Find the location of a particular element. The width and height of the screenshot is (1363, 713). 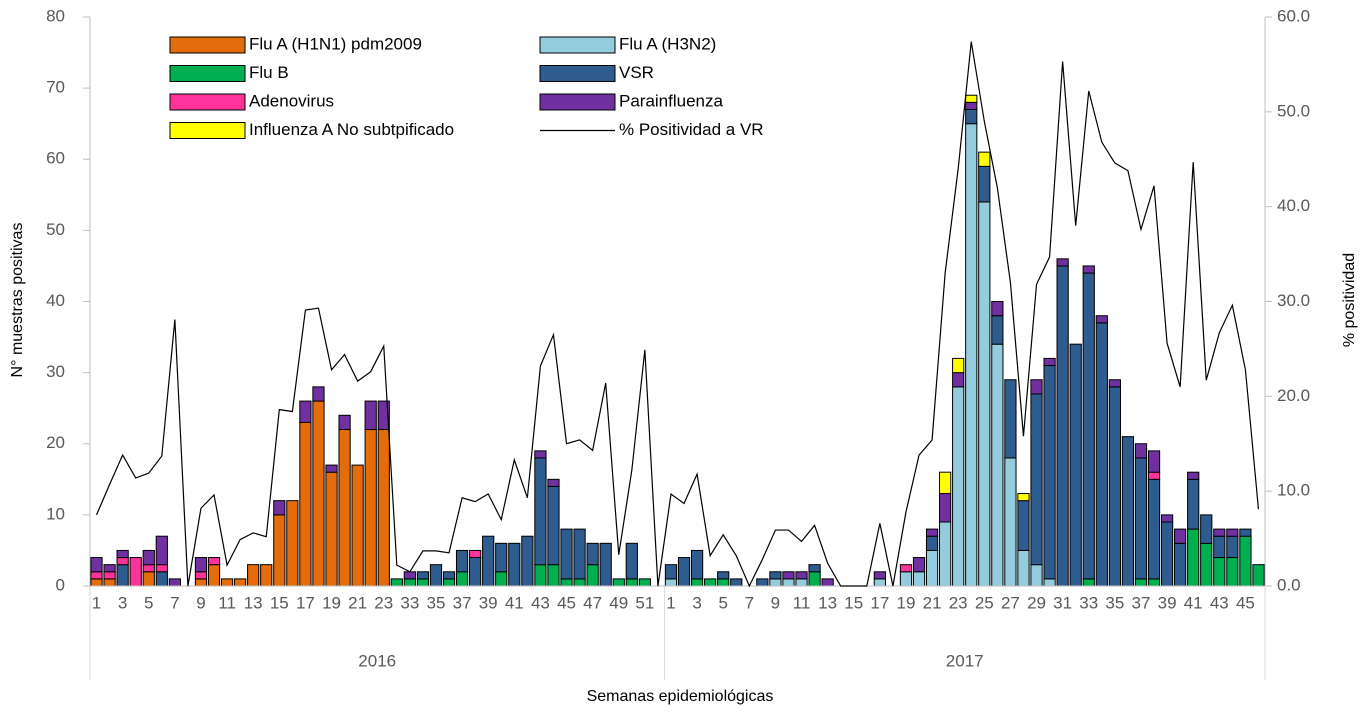

x-tick-label: 43 is located at coordinates (540, 602).